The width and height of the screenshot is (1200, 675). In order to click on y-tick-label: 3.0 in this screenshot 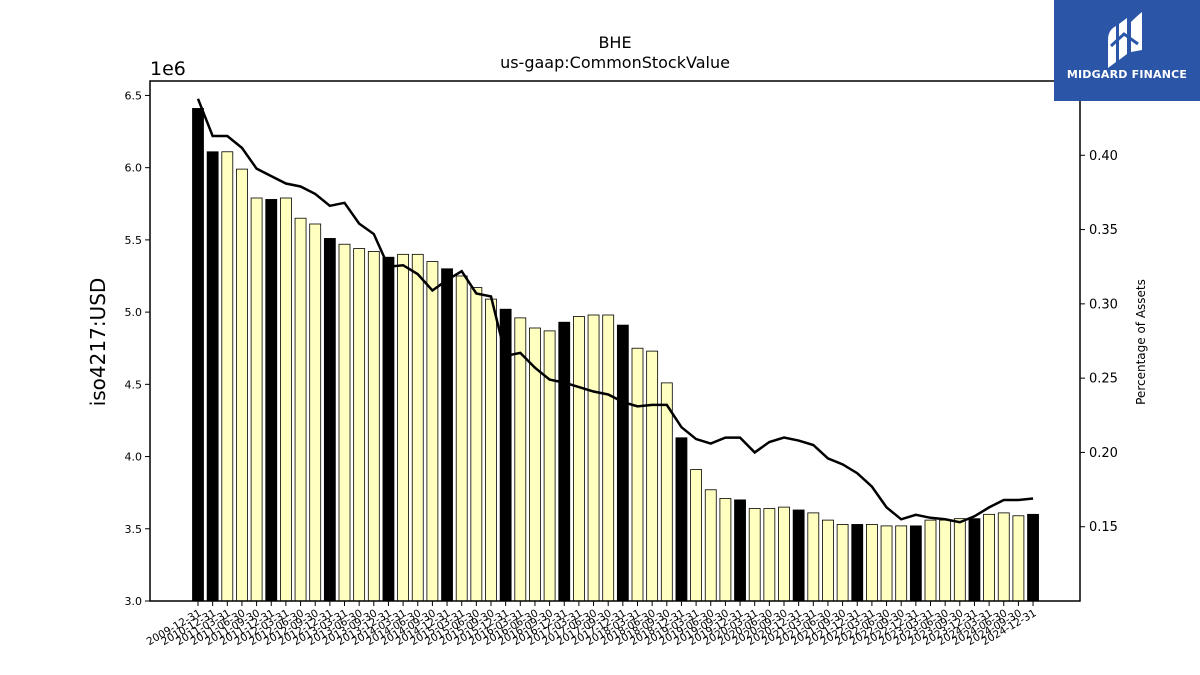, I will do `click(134, 601)`.